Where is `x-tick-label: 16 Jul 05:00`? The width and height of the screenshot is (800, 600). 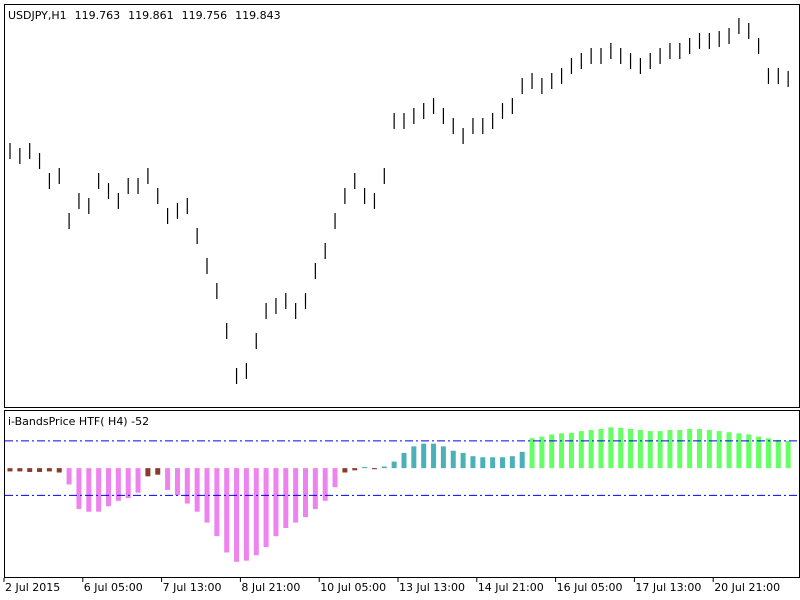 x-tick-label: 16 Jul 05:00 is located at coordinates (590, 587).